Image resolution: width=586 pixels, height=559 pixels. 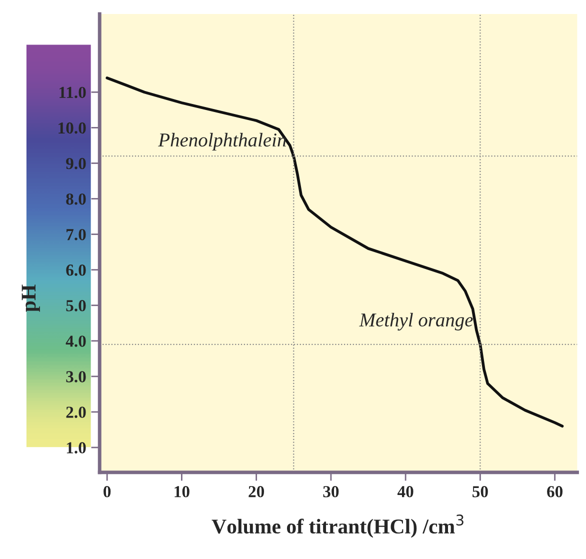 What do you see at coordinates (256, 492) in the screenshot?
I see `x-tick-label: 20` at bounding box center [256, 492].